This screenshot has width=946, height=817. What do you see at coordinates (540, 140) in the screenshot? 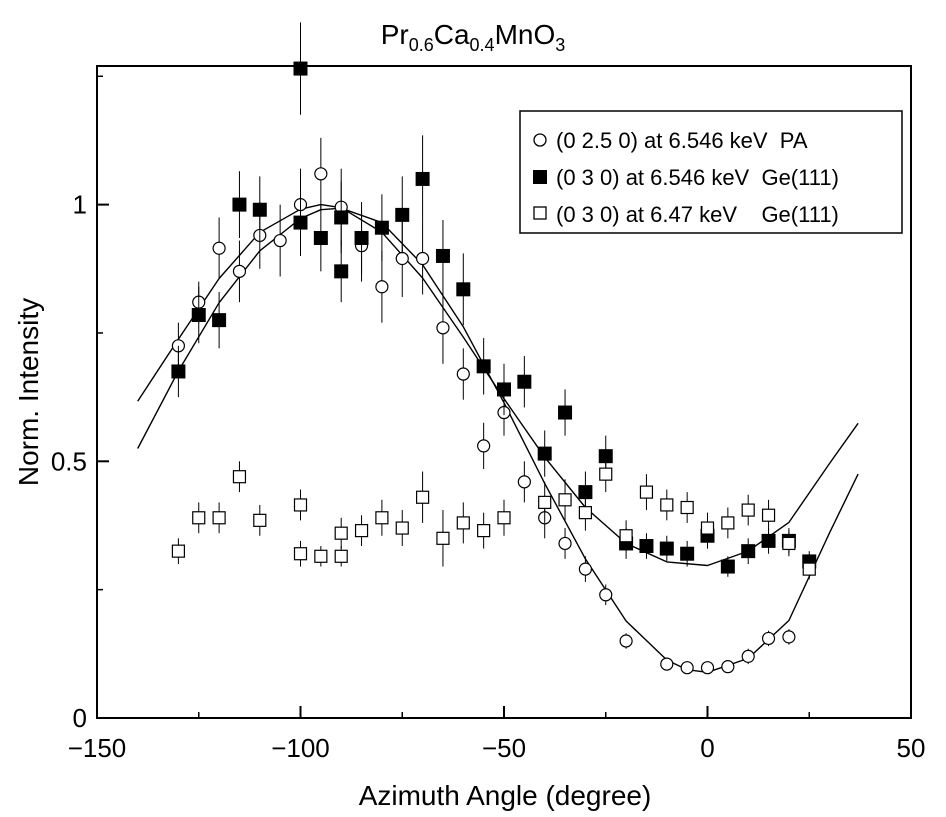
I see `legend-marker-open-circle` at bounding box center [540, 140].